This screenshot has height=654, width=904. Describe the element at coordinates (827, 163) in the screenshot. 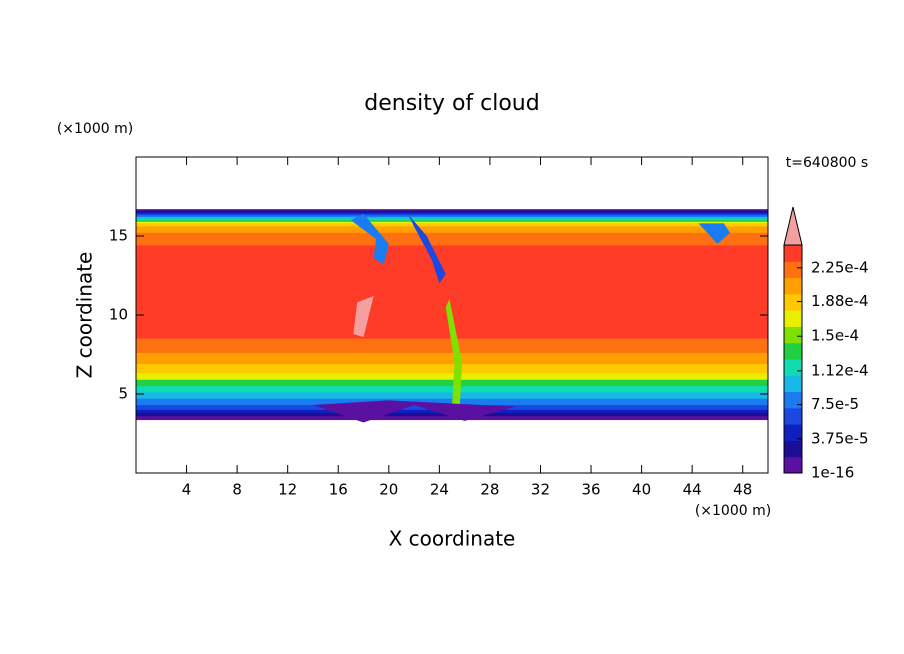

I see `annotation: t=640800 s` at that location.